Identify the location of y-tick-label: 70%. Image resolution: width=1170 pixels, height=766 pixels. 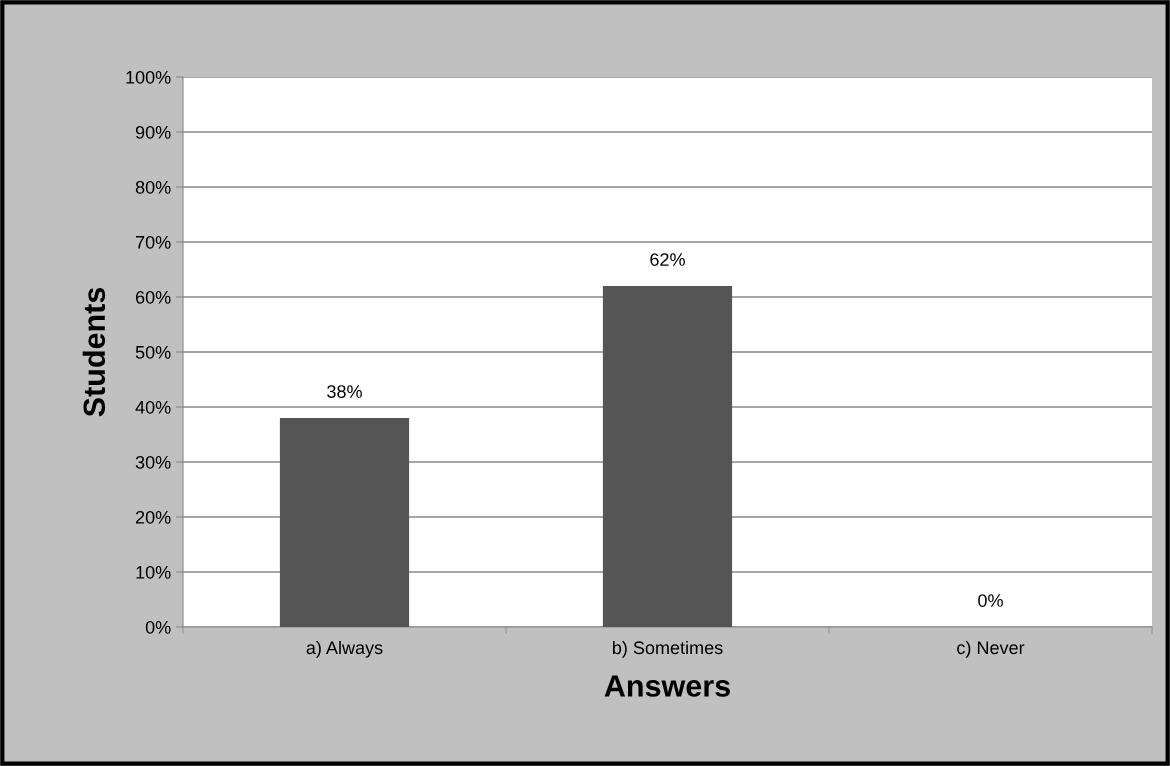
(153, 242).